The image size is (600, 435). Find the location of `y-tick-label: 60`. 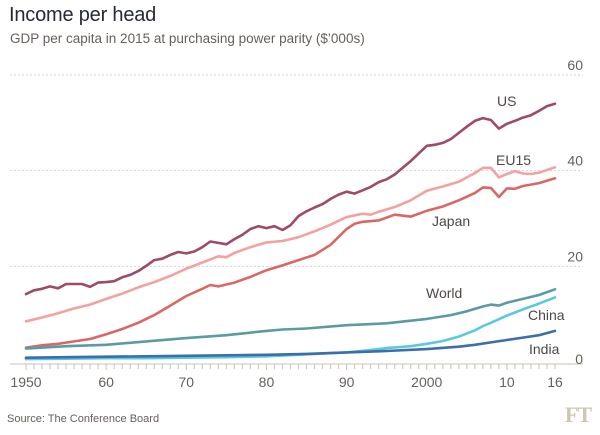

y-tick-label: 60 is located at coordinates (575, 65).